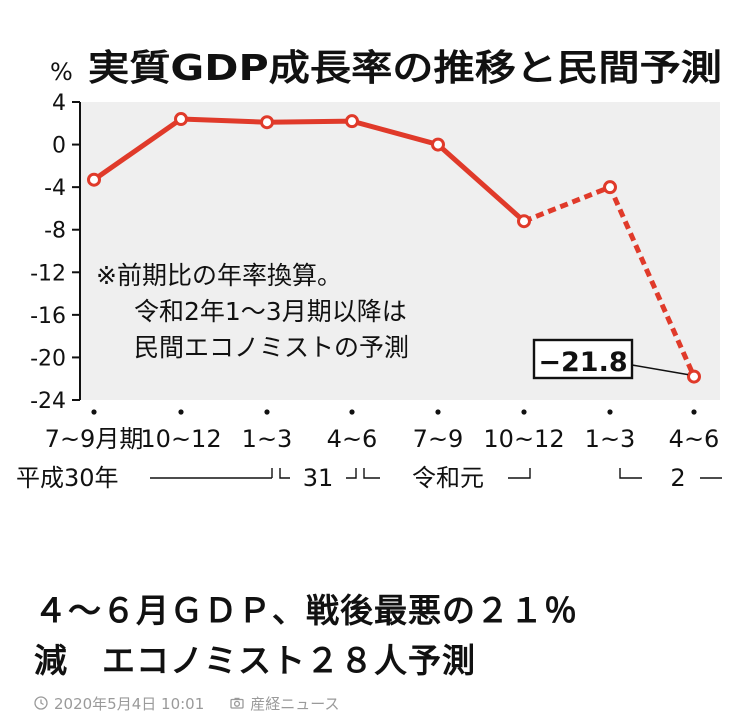 The image size is (750, 722). I want to click on camera-icon, so click(237, 703).